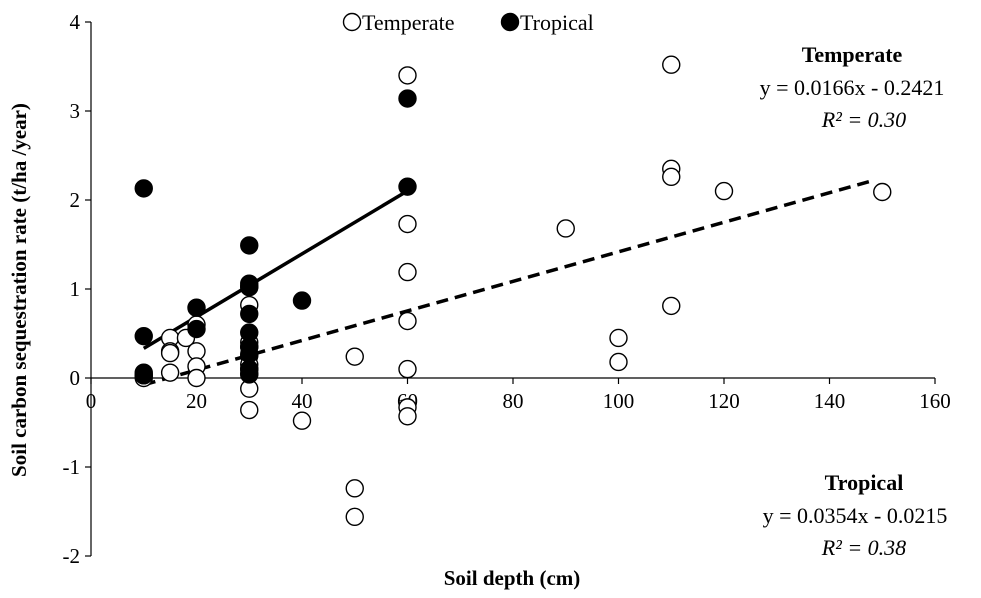 This screenshot has height=598, width=981. I want to click on tropical-annotation: Tropical y = 0.0354x - 0.0215 R² = 0.38, so click(855, 515).